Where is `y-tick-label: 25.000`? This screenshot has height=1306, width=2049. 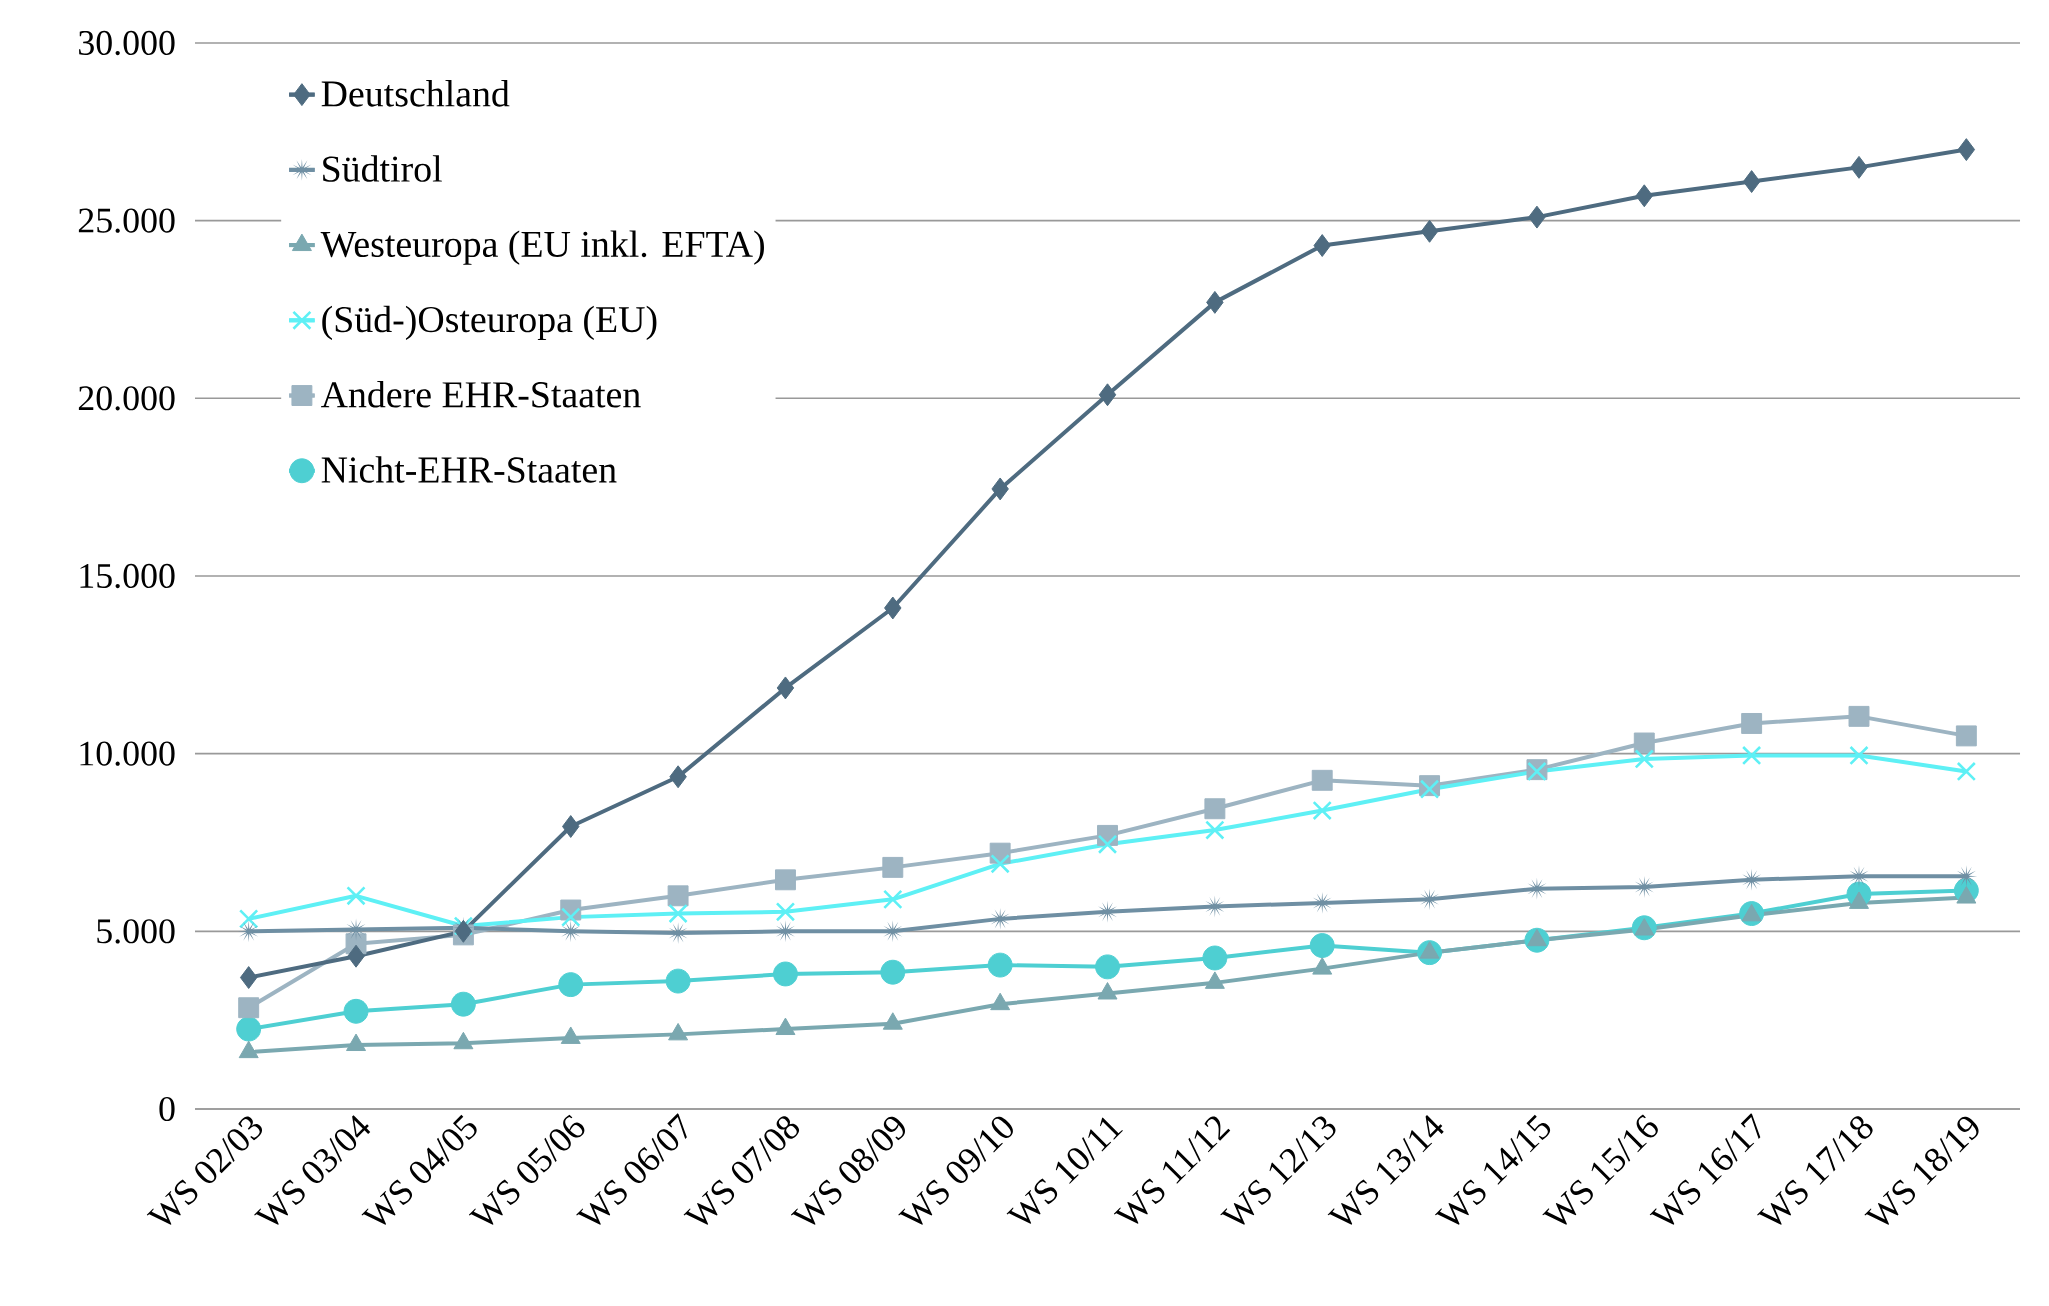
y-tick-label: 25.000 is located at coordinates (126, 220).